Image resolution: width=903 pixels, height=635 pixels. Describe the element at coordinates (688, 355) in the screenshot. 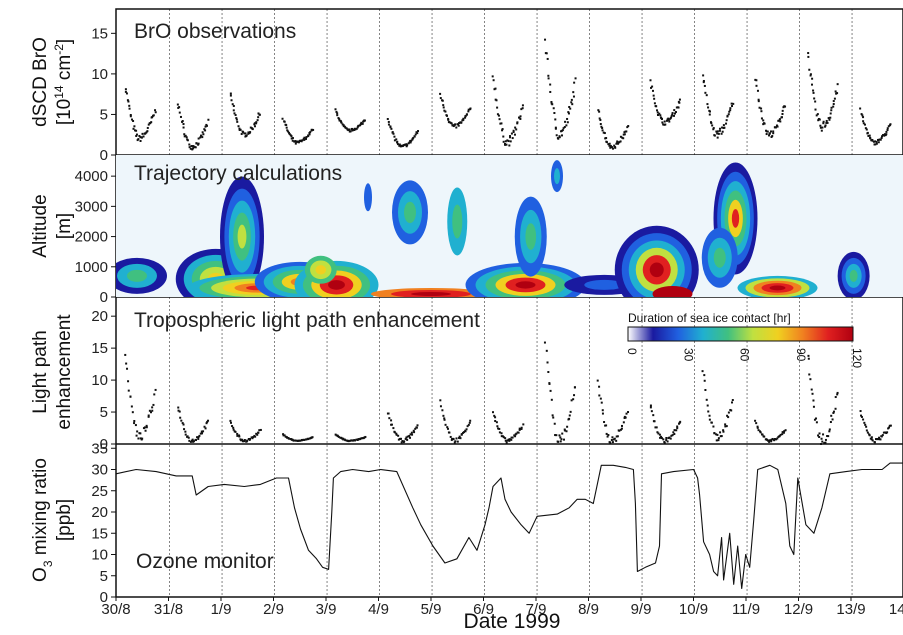

I see `colorbar-tick-label: 30` at that location.